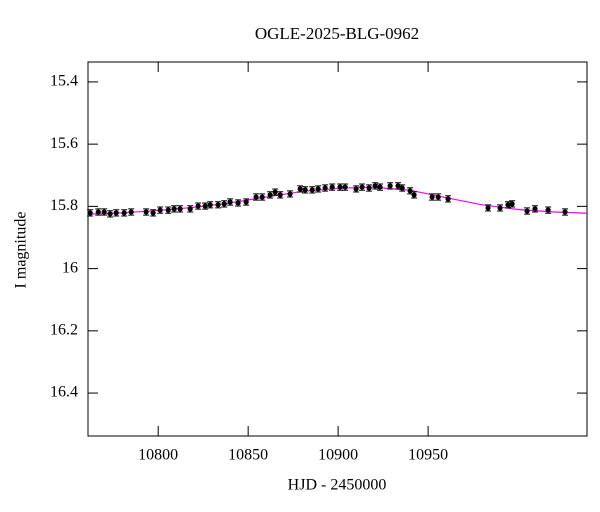 The width and height of the screenshot is (600, 512). Describe the element at coordinates (64, 330) in the screenshot. I see `y-tick-label: 16.2` at that location.